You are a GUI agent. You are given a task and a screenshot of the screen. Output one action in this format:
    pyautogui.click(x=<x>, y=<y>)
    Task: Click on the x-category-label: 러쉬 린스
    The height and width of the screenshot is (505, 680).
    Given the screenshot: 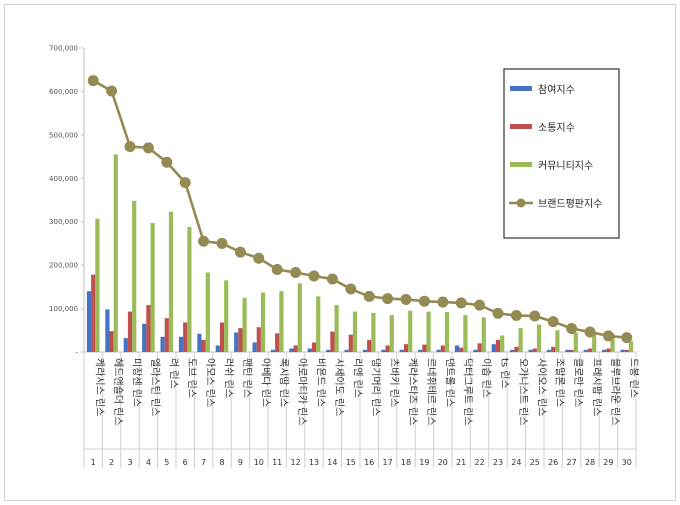 What is the action you would take?
    pyautogui.click(x=229, y=378)
    